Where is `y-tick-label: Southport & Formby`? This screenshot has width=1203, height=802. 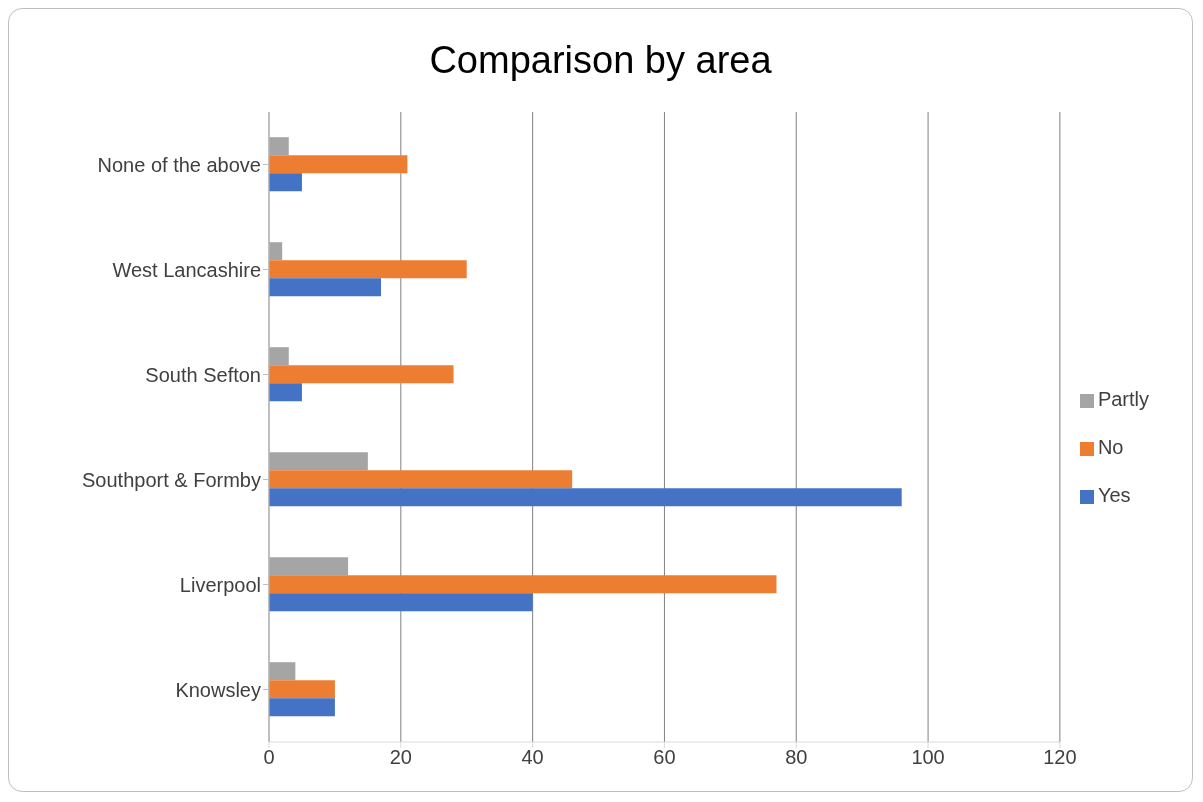 y-tick-label: Southport & Formby is located at coordinates (171, 479).